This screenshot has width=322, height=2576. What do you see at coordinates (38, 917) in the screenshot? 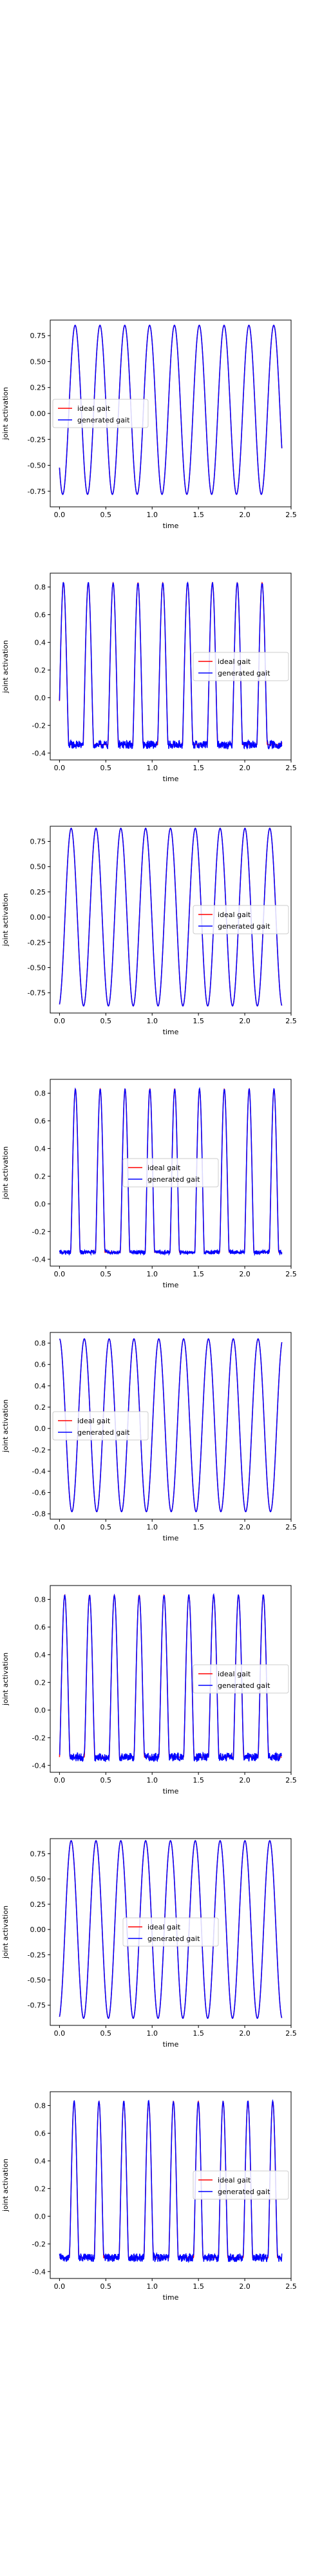
I see `y-tick-label: 0.00` at bounding box center [38, 917].